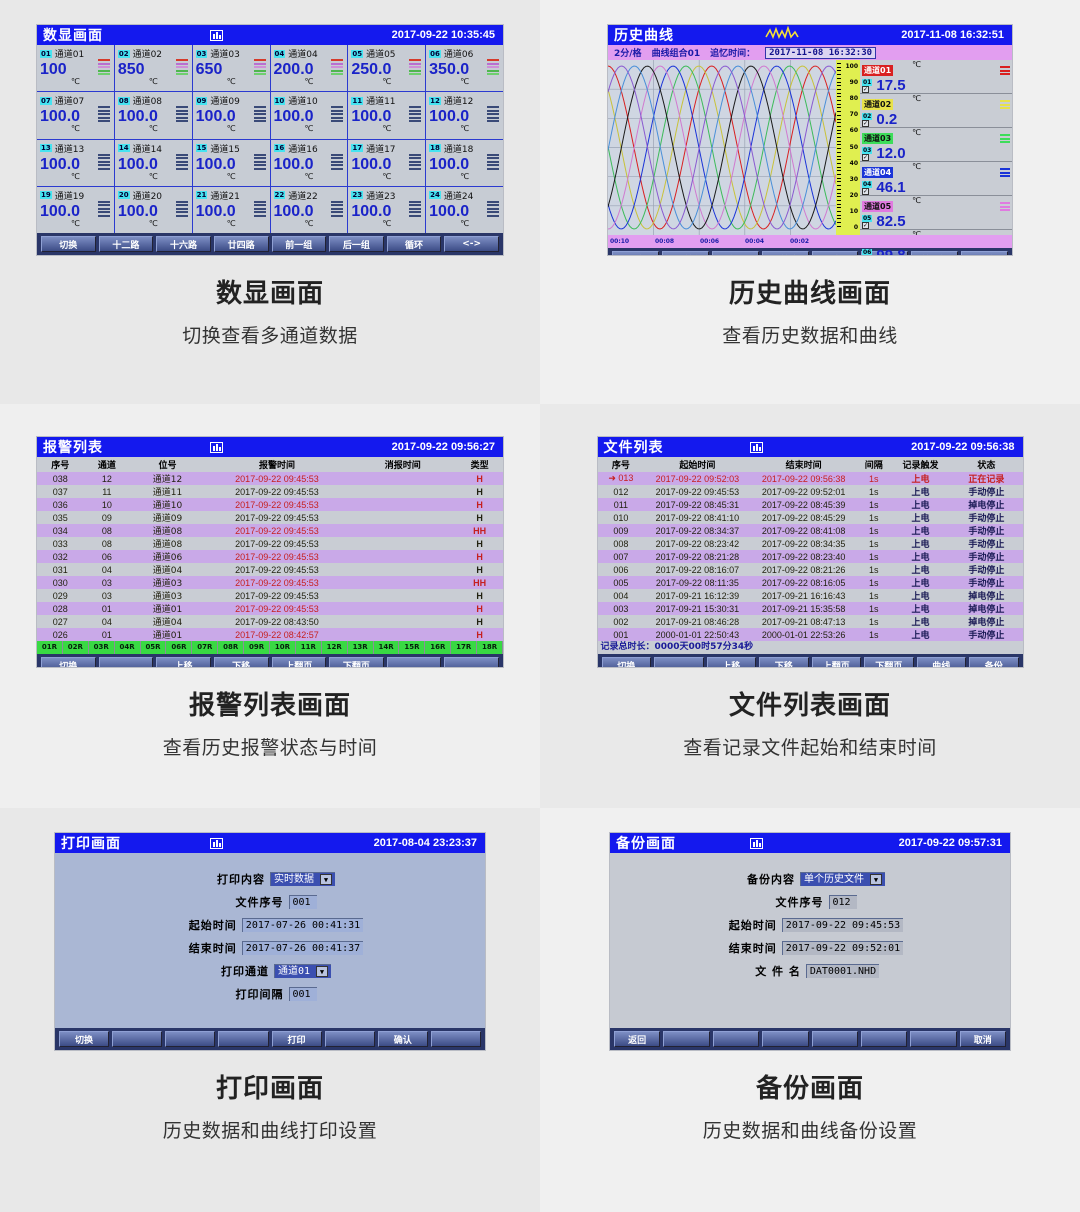  What do you see at coordinates (179, 647) in the screenshot?
I see `relay-tab: 06R` at bounding box center [179, 647].